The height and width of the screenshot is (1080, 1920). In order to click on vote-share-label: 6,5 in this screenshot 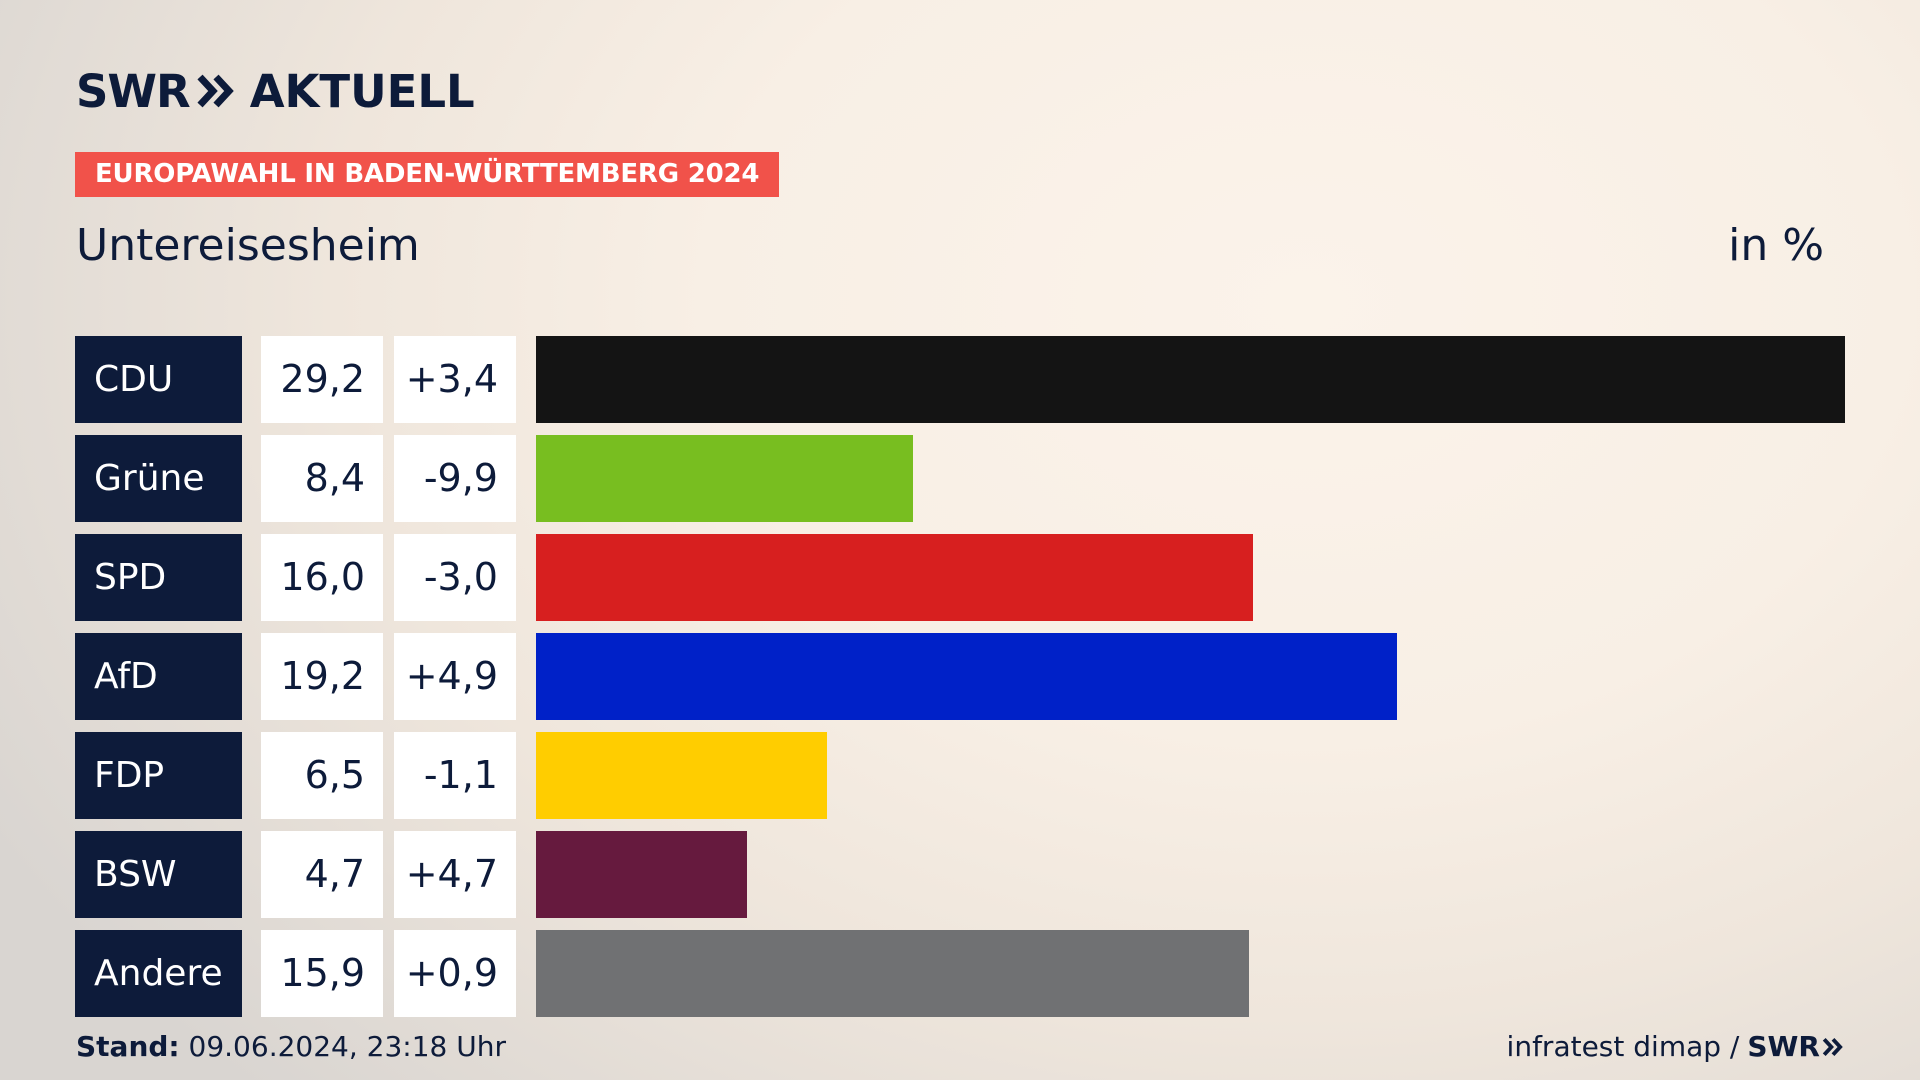, I will do `click(322, 775)`.